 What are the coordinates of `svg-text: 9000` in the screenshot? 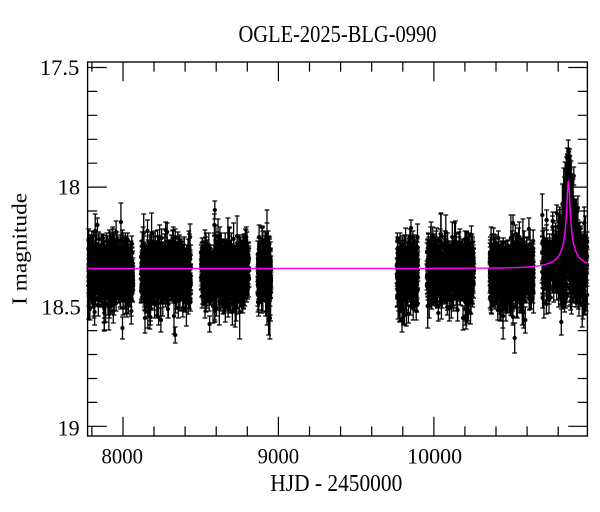 It's located at (279, 456).